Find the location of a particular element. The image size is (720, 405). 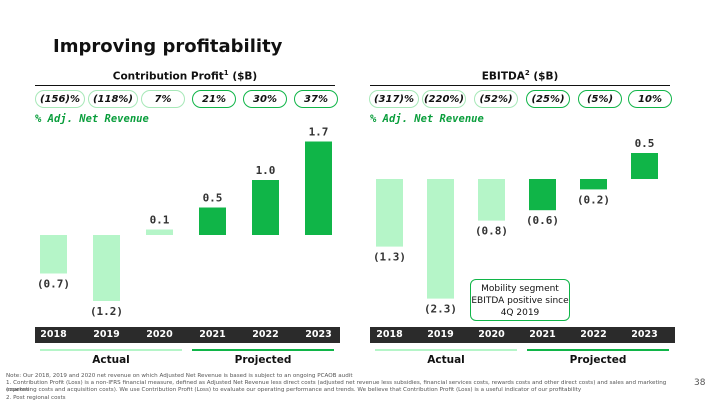

contribution-year-label: 2018 is located at coordinates (53, 334).